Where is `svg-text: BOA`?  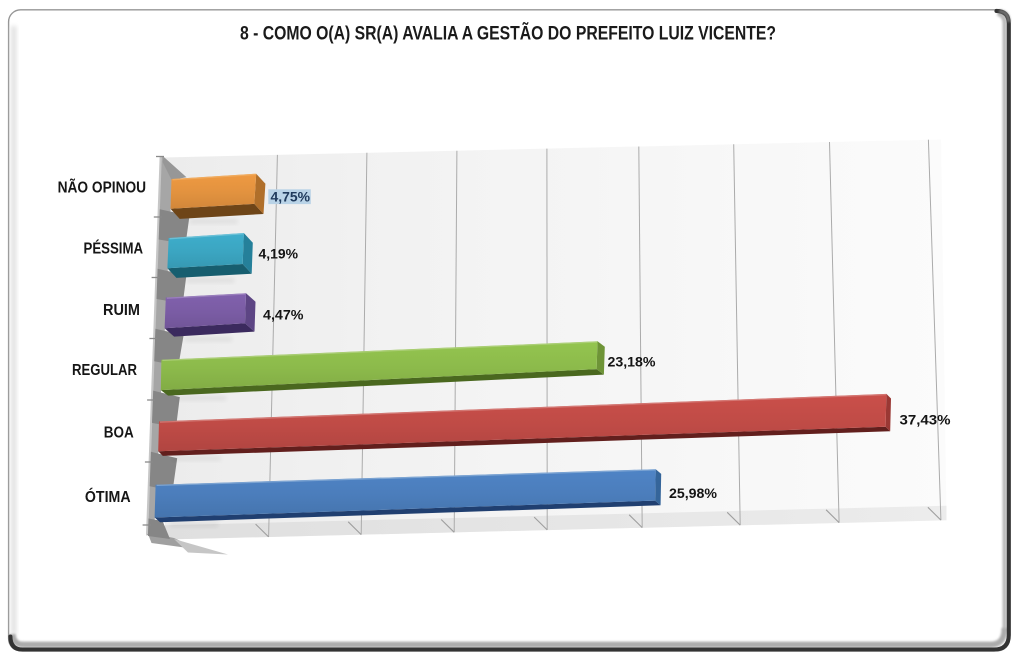
svg-text: BOA is located at coordinates (119, 433).